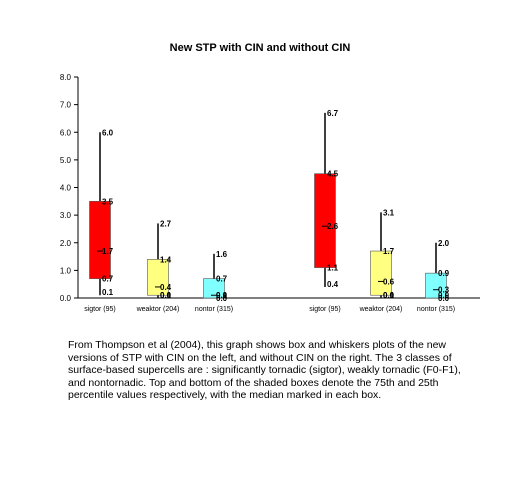  I want to click on y-tick-label: 4.0, so click(66, 188).